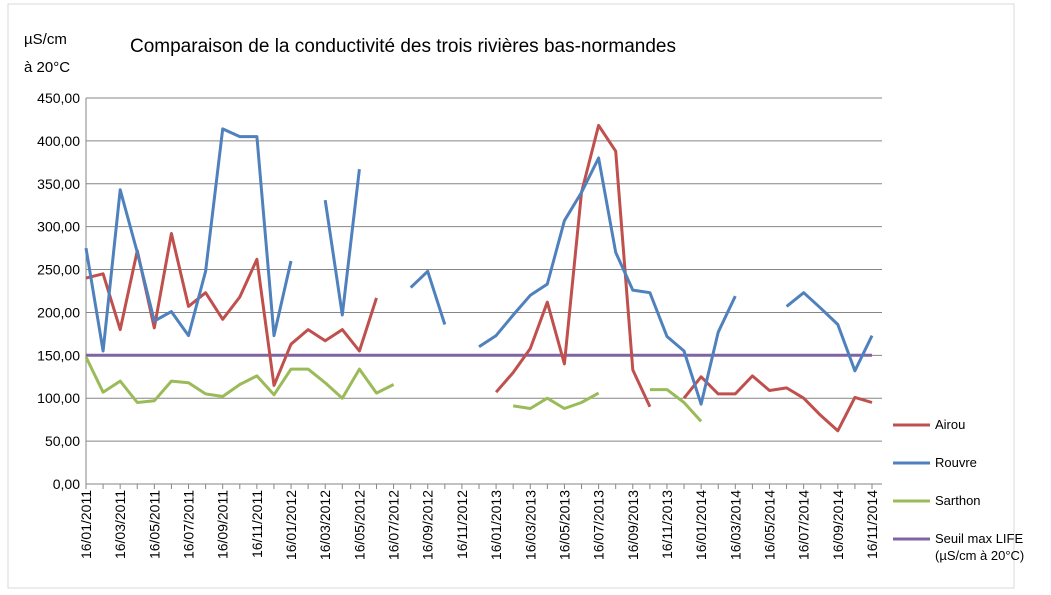  What do you see at coordinates (496, 525) in the screenshot?
I see `x-tick-label: 16/01/2013` at bounding box center [496, 525].